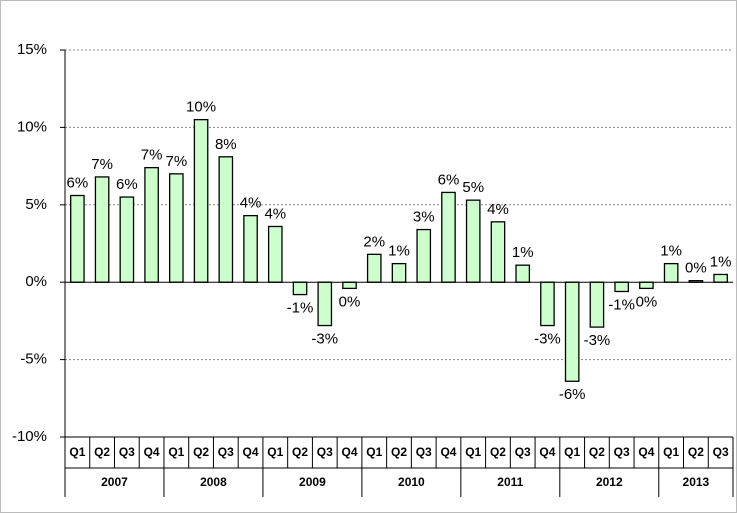  I want to click on y-tick-label: 0%, so click(36, 281).